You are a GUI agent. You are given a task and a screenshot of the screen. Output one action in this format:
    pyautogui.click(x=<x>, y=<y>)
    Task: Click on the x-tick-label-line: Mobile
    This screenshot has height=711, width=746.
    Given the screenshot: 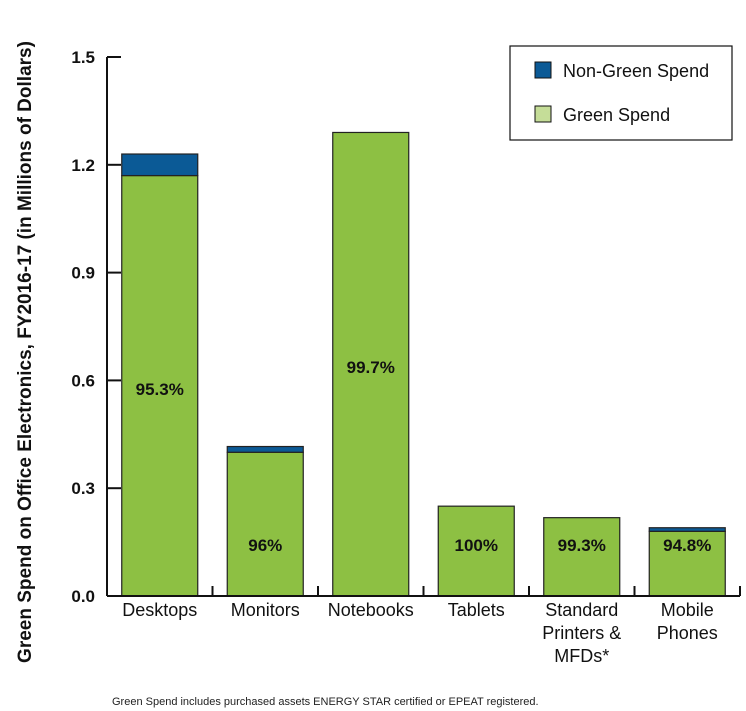 What is the action you would take?
    pyautogui.click(x=687, y=610)
    